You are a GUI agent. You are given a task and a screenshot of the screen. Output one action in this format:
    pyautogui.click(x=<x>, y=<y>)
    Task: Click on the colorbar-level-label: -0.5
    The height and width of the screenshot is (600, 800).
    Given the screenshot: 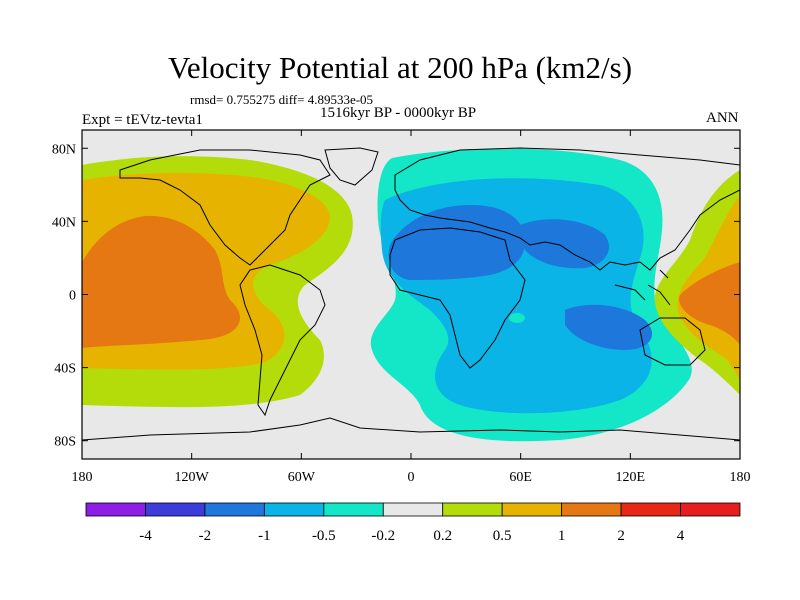 What is the action you would take?
    pyautogui.click(x=324, y=536)
    